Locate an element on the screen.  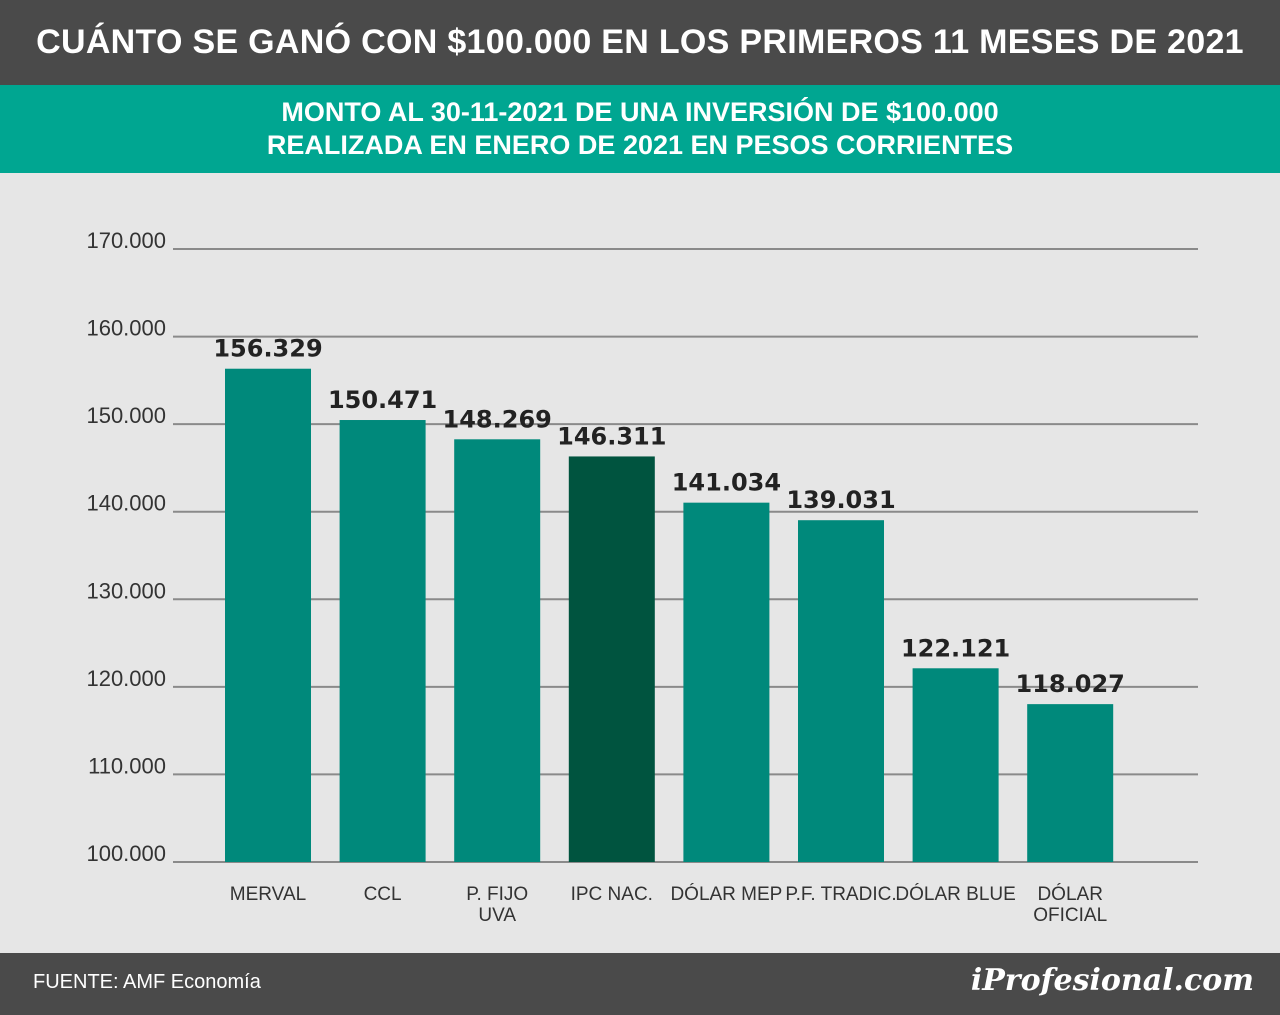
y-tick-label: 110.000 is located at coordinates (127, 765).